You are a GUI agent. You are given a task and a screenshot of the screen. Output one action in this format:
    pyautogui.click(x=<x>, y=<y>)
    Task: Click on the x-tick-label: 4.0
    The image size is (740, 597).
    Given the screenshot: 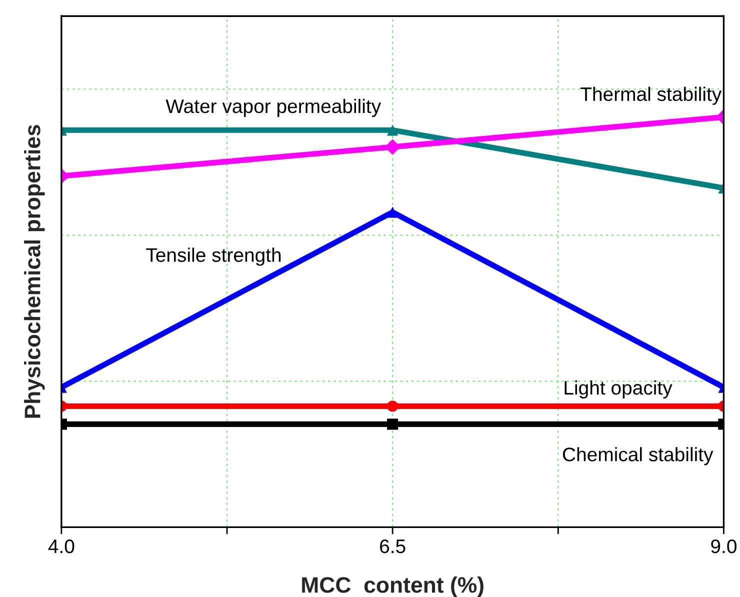 What is the action you would take?
    pyautogui.click(x=61, y=546)
    